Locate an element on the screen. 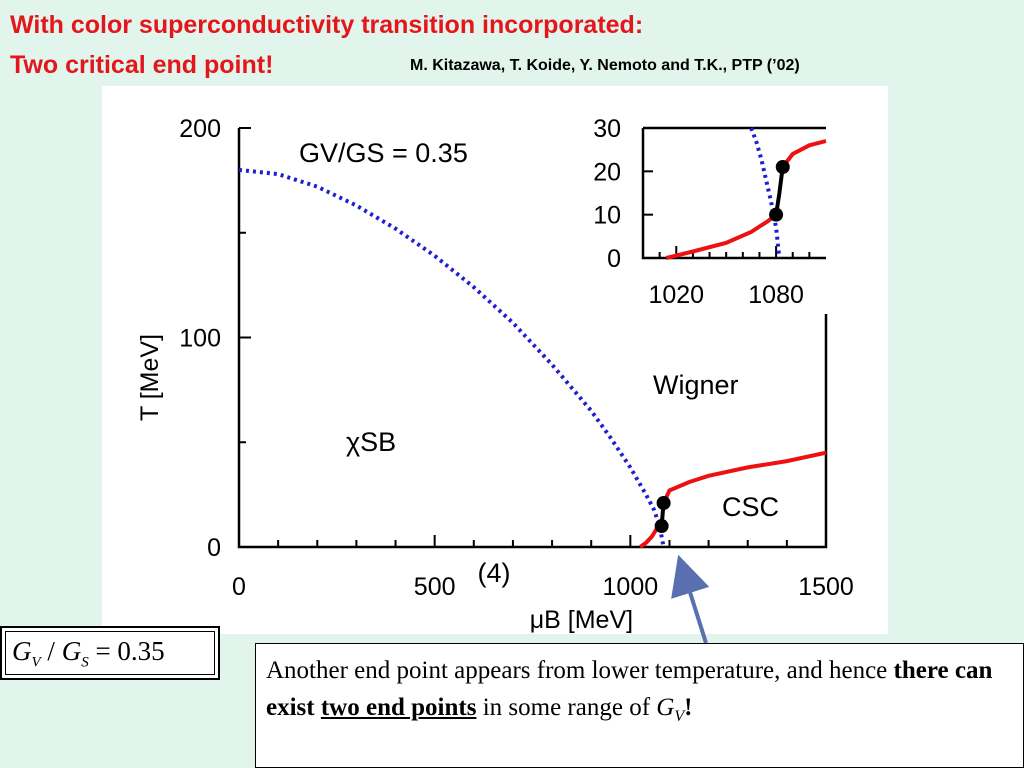 The image size is (1024, 768). inset-series-2-solid-black is located at coordinates (779, 191).